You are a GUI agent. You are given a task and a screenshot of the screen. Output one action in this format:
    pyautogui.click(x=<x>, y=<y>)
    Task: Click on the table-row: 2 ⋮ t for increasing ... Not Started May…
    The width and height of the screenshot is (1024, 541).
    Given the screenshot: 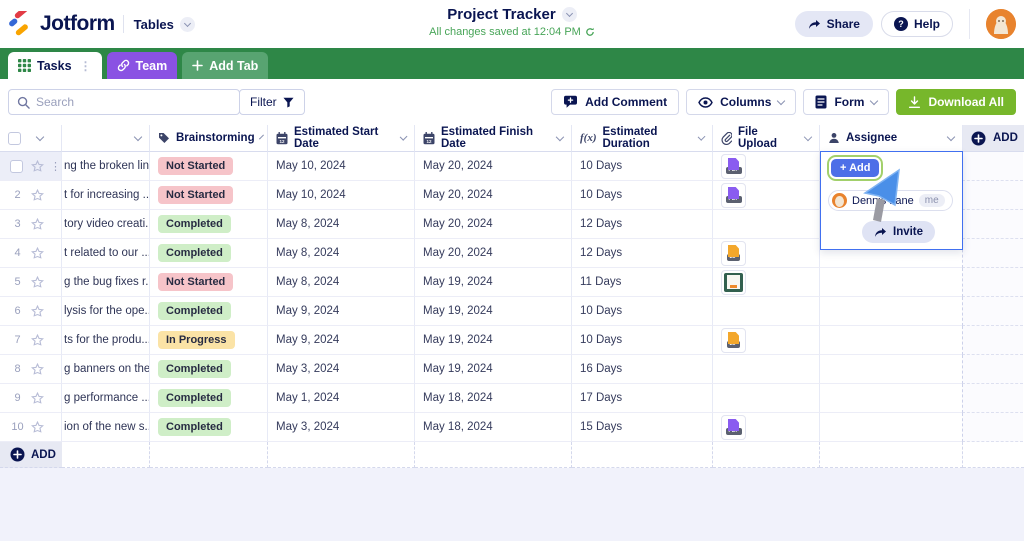 What is the action you would take?
    pyautogui.click(x=512, y=195)
    